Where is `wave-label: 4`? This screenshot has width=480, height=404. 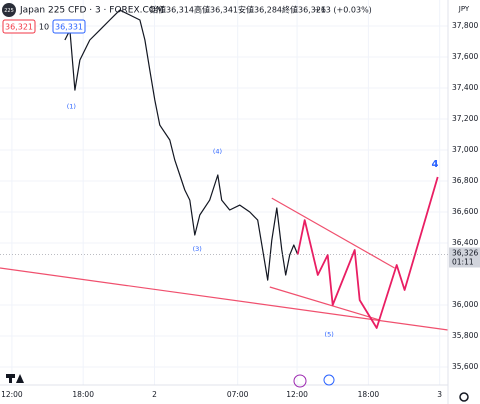
wave-label: 4 is located at coordinates (434, 164).